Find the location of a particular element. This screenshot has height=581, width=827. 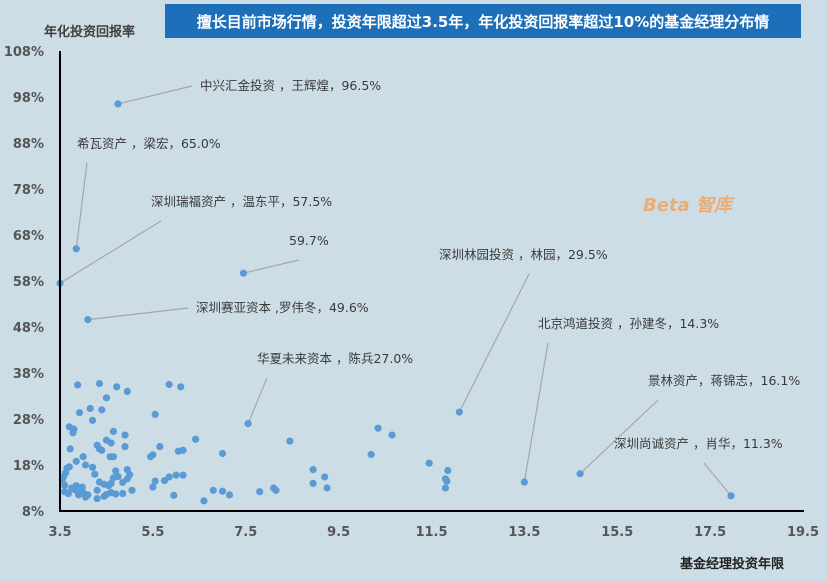

annotation-label: 深圳赛亚资本 ,罗伟冬，49.6% is located at coordinates (282, 307).